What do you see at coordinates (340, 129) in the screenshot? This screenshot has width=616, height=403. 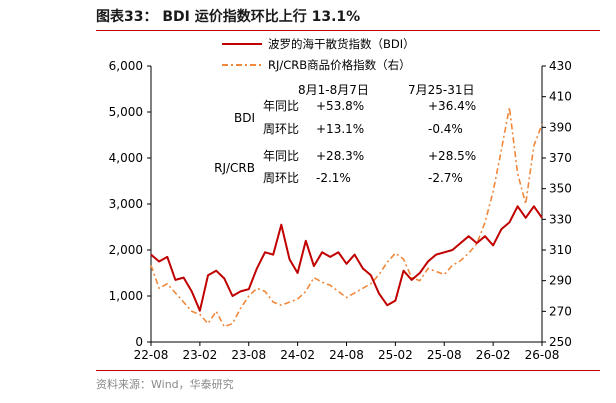 I see `annotation-value-col1: +13.1%` at bounding box center [340, 129].